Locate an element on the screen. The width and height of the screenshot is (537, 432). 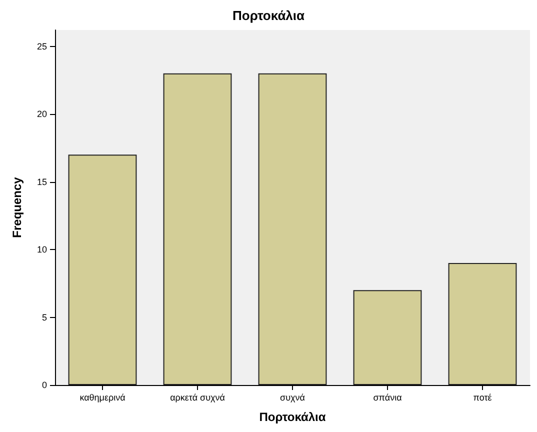
x-tick-label: ποτέ is located at coordinates (482, 397).